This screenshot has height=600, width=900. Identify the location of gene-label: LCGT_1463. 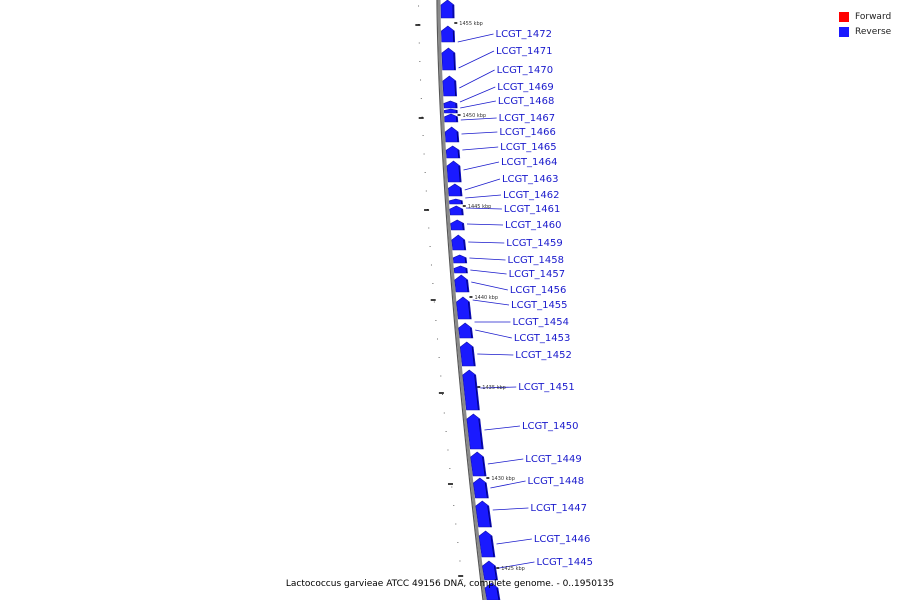
(530, 179).